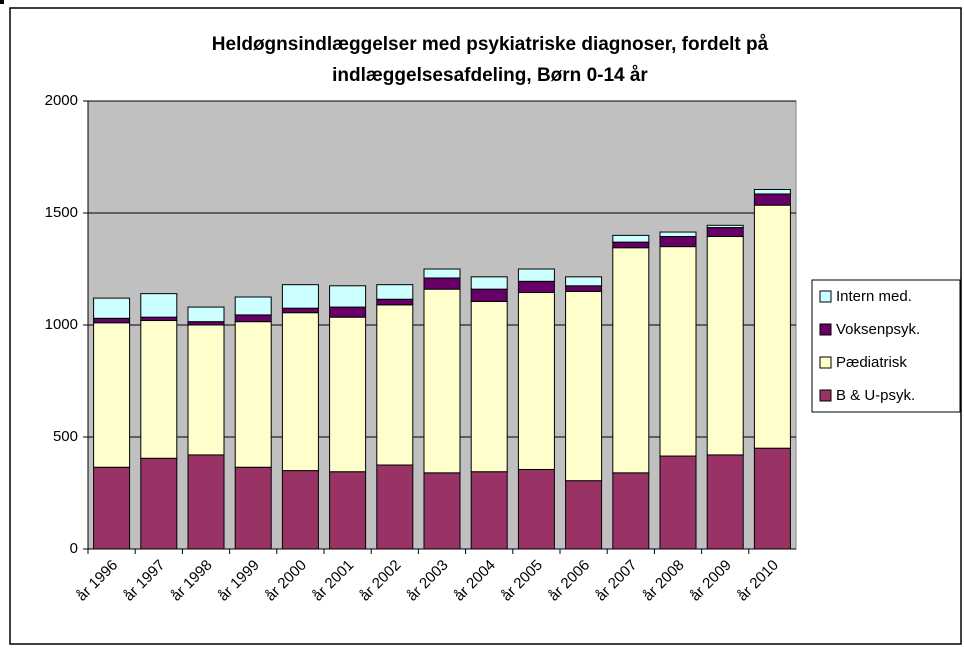 Image resolution: width=964 pixels, height=648 pixels. Describe the element at coordinates (2, 2) in the screenshot. I see `corner-mark` at that location.